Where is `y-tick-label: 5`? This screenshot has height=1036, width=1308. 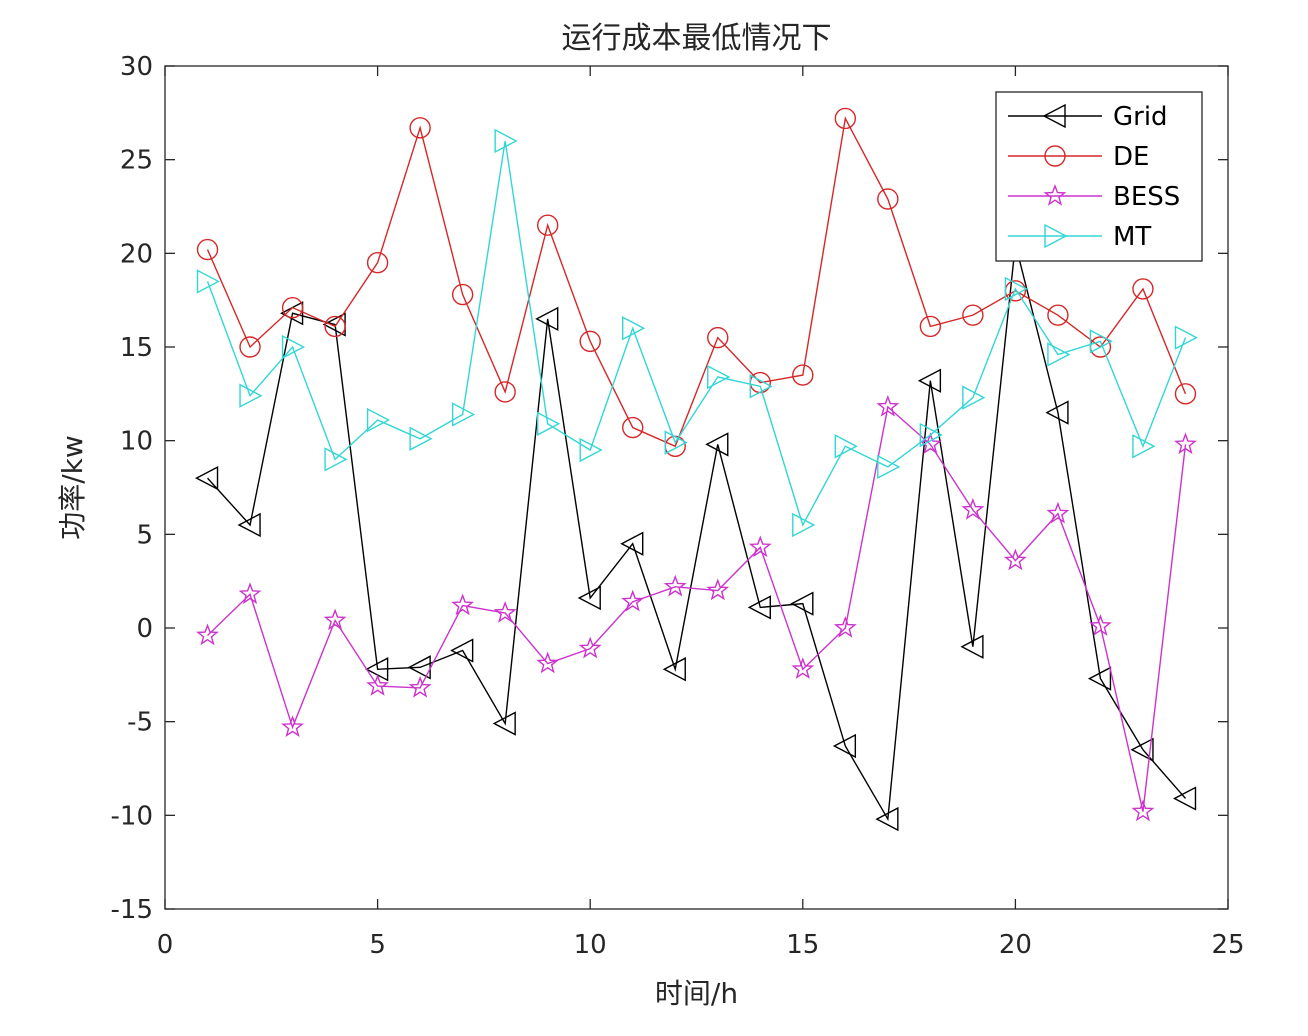 y-tick-label: 5 is located at coordinates (144, 535).